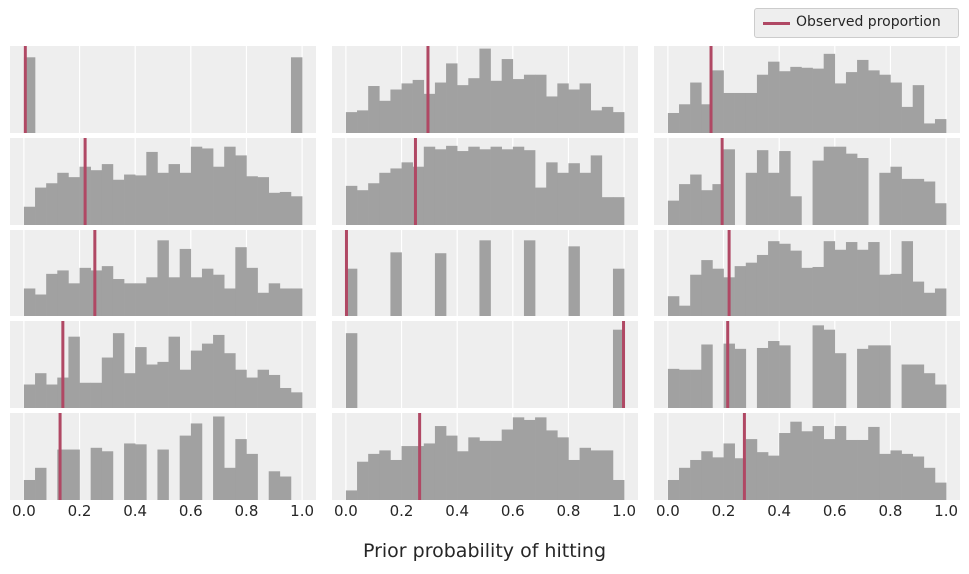  What do you see at coordinates (484, 551) in the screenshot?
I see `x-axis-label: Prior probability of hitting` at bounding box center [484, 551].